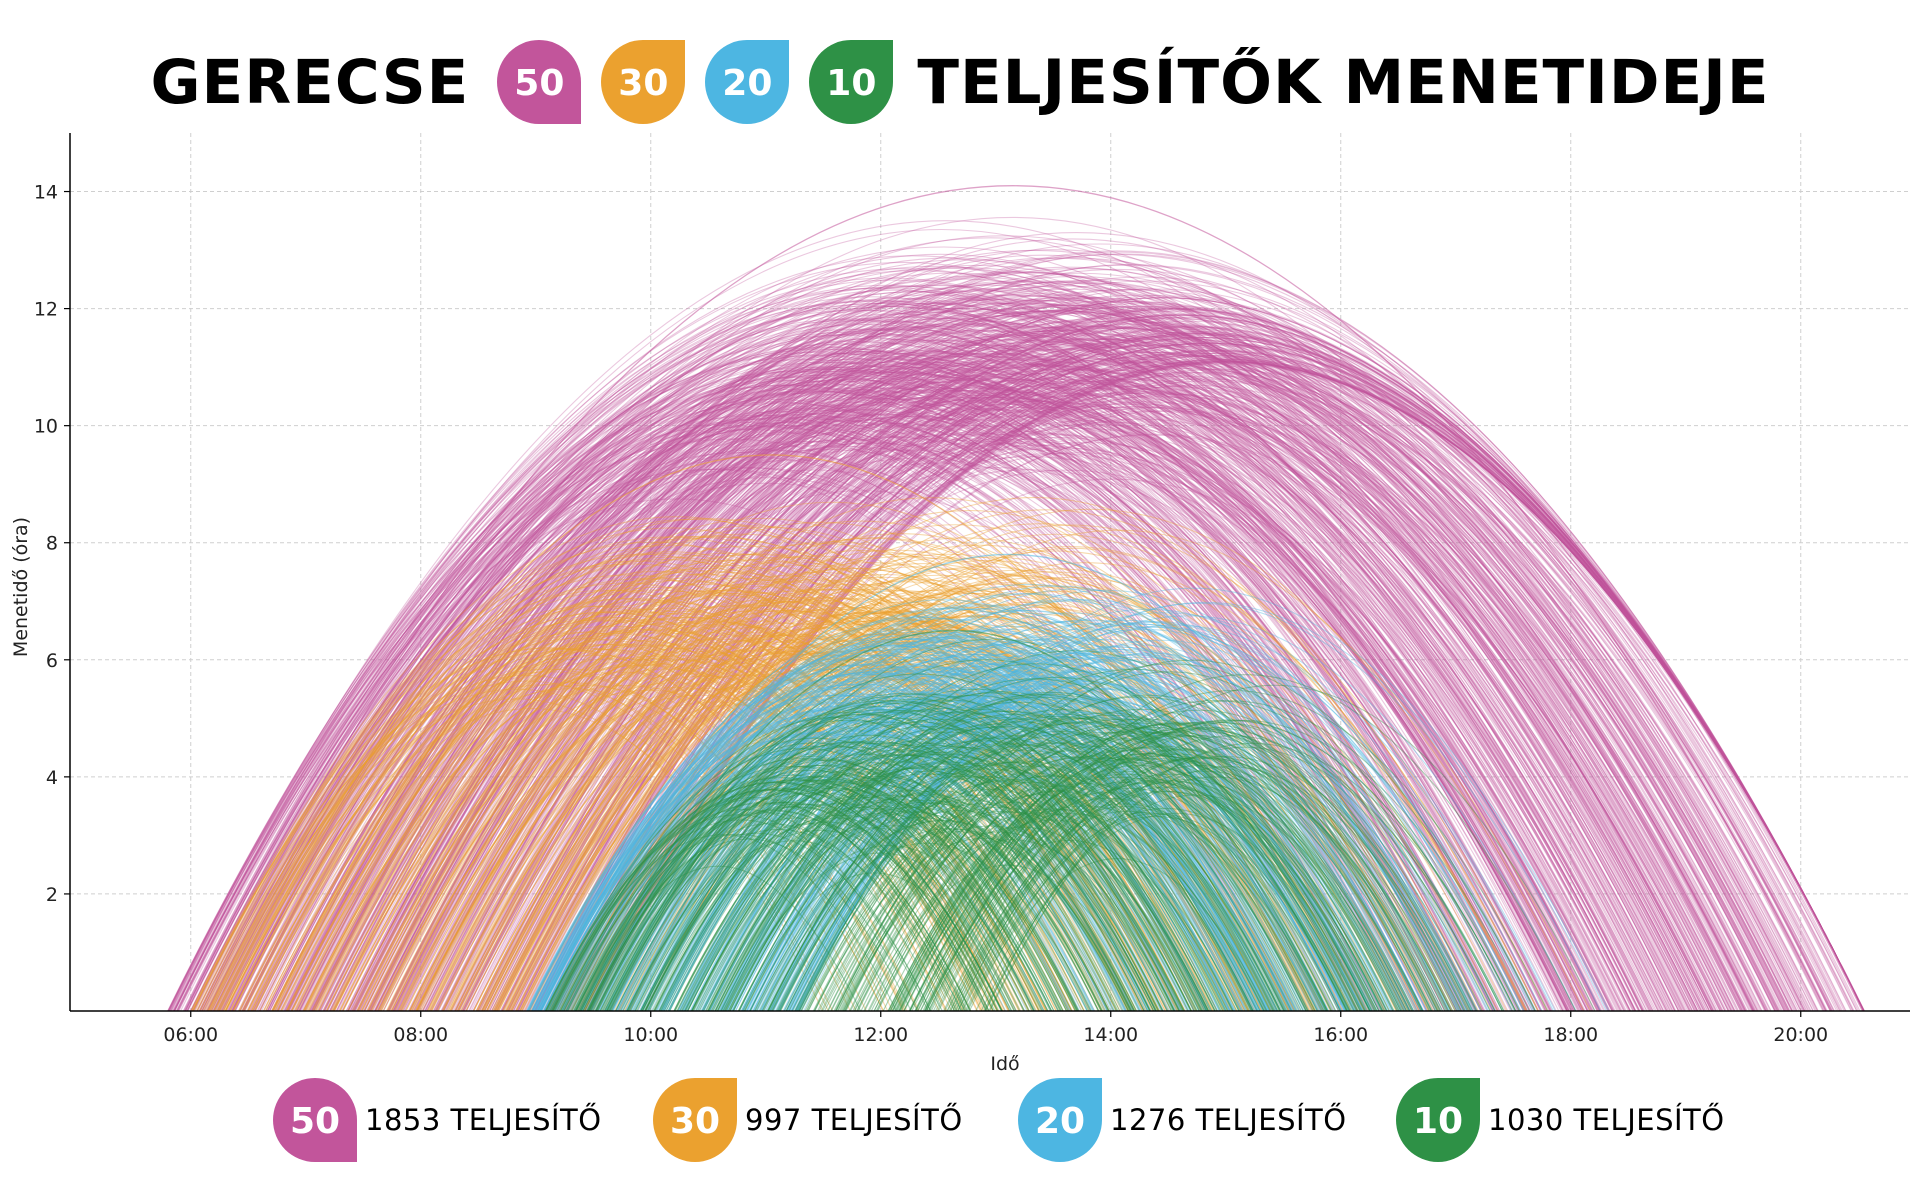 The height and width of the screenshot is (1195, 1920). What do you see at coordinates (808, 1120) in the screenshot?
I see `legend-item-30: 30 997 TELJESÍTŐ` at bounding box center [808, 1120].